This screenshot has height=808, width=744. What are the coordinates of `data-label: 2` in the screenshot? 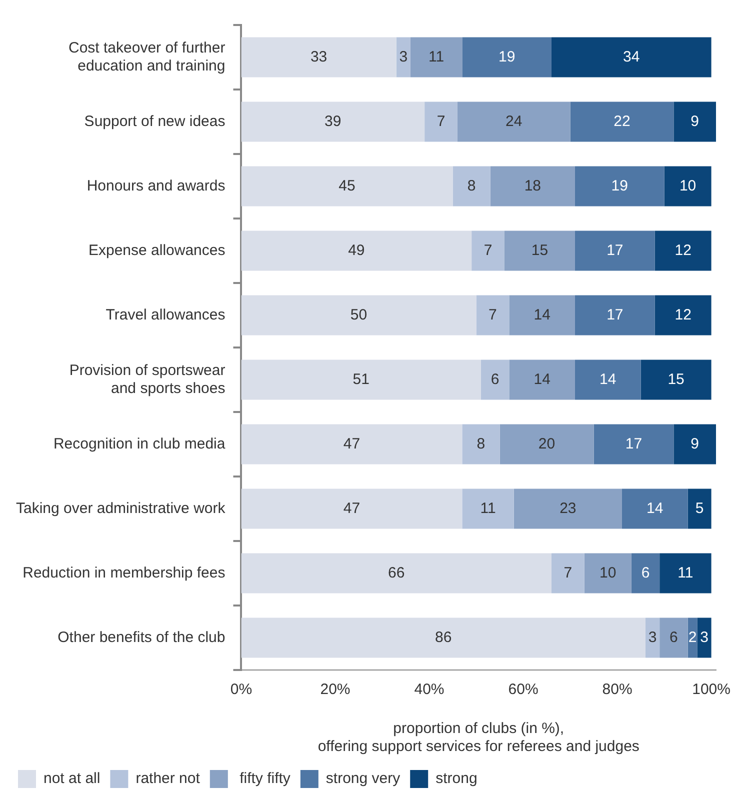 It's located at (692, 637).